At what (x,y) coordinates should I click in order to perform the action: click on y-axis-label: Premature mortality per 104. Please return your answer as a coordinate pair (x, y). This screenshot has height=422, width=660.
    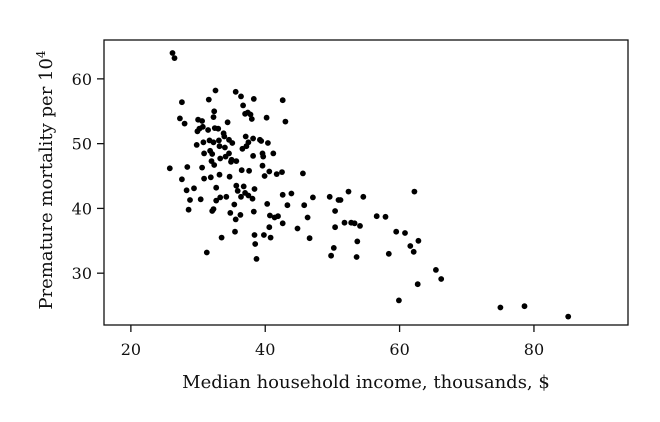
    Looking at the image, I should click on (45, 180).